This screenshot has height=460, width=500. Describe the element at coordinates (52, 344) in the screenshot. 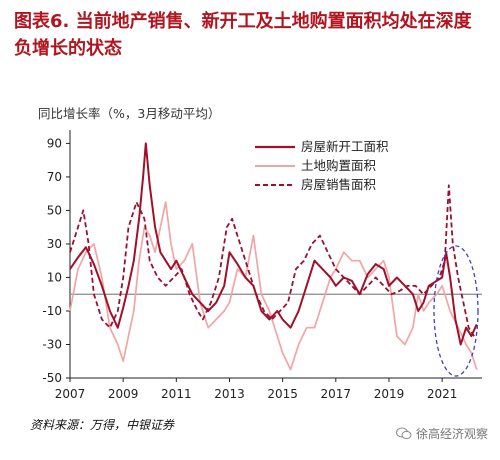

I see `y-tick-label: -30` at that location.